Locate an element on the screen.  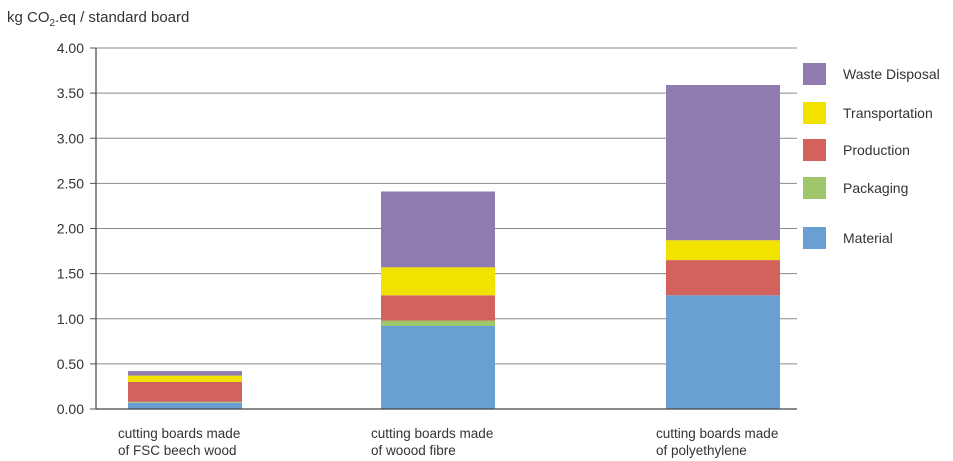
y-axis-title: kg CO2.eq / standard board is located at coordinates (98, 19).